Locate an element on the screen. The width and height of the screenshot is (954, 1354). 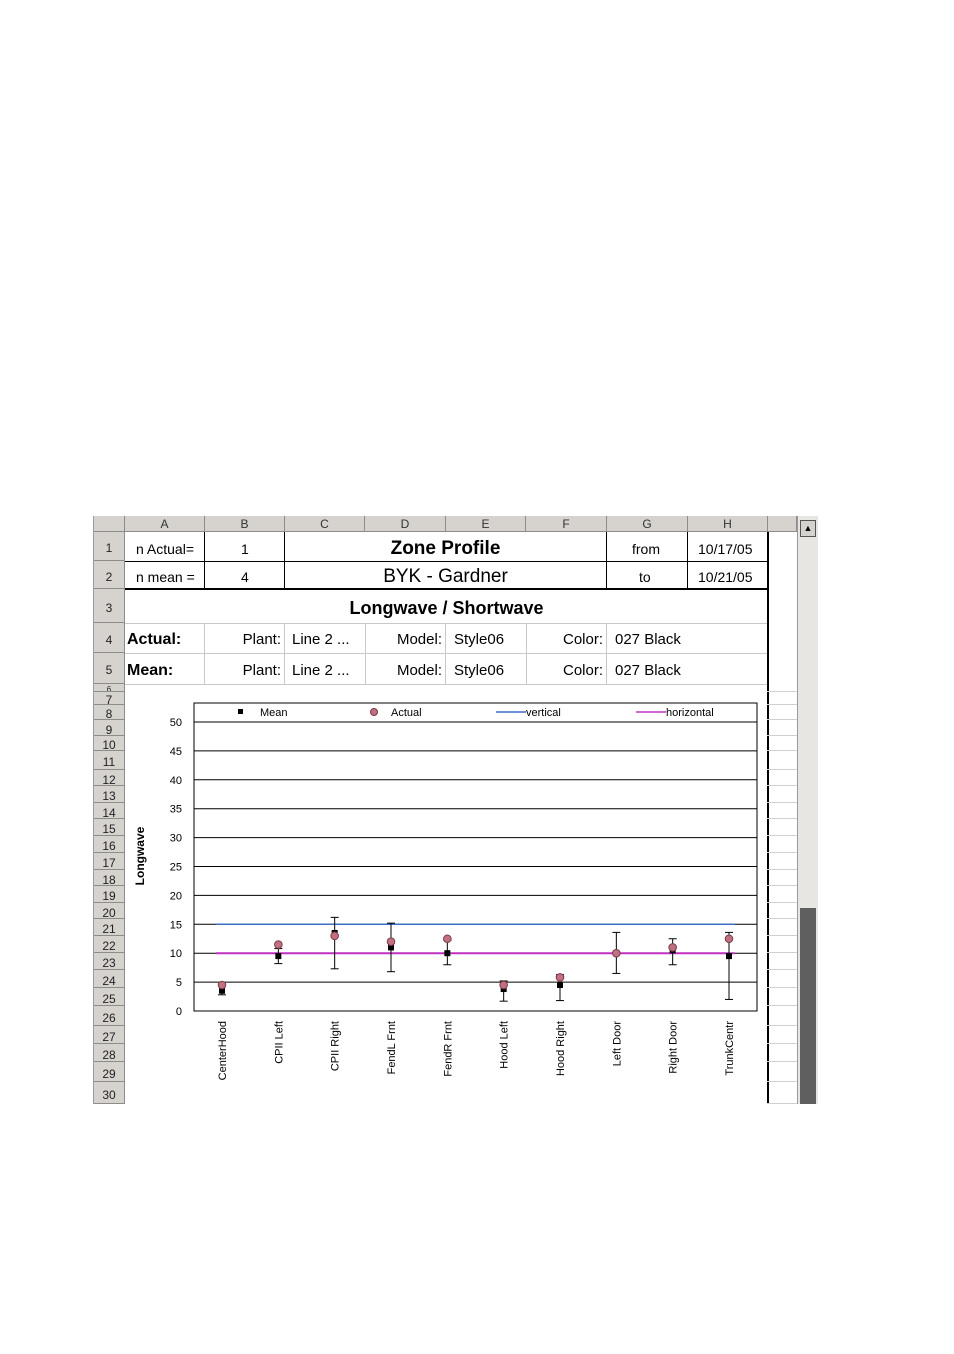
row-header-3: 3 is located at coordinates (109, 606).